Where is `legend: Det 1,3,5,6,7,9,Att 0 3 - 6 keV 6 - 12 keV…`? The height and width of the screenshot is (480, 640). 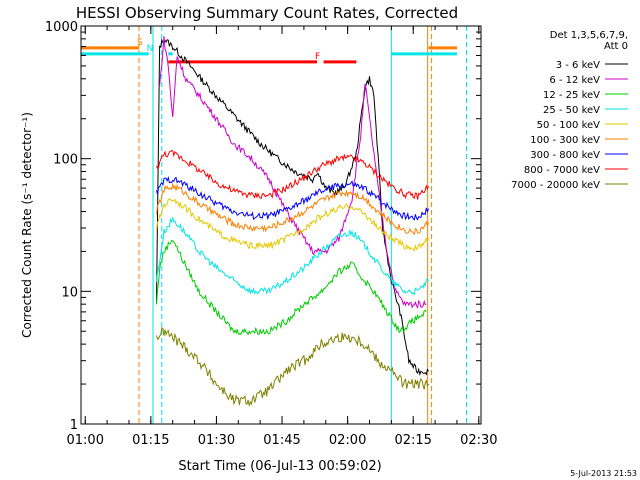
legend: Det 1,3,5,6,7,9,Att 0 3 - 6 keV 6 - 12 keV… is located at coordinates (569, 110).